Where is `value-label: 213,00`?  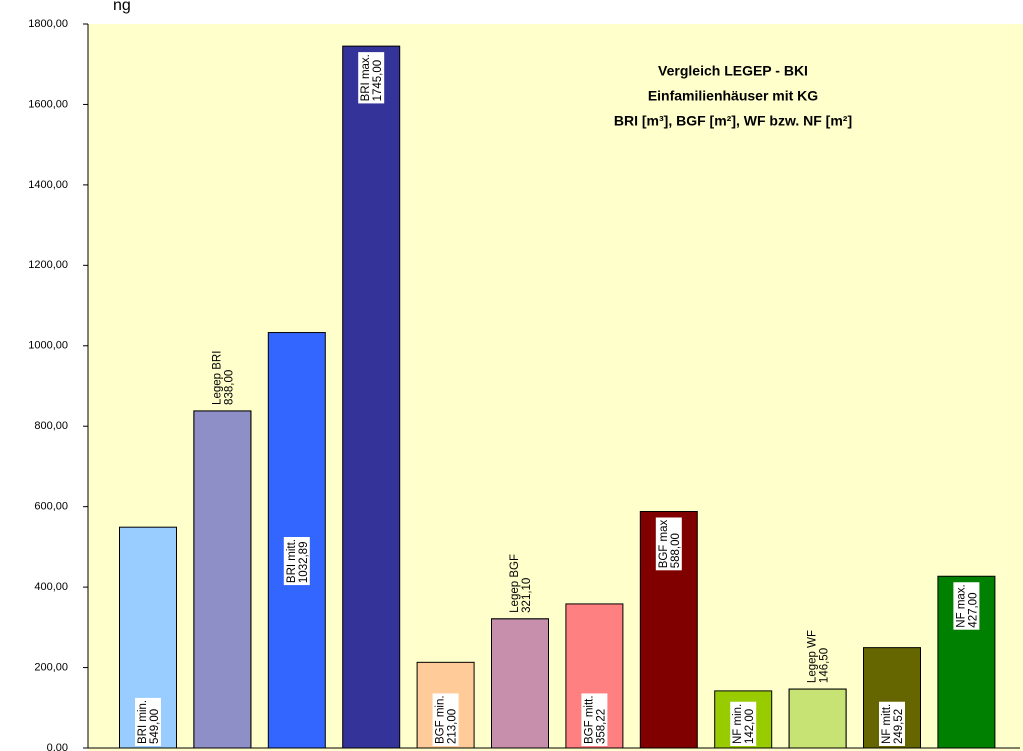
value-label: 213,00 is located at coordinates (453, 726).